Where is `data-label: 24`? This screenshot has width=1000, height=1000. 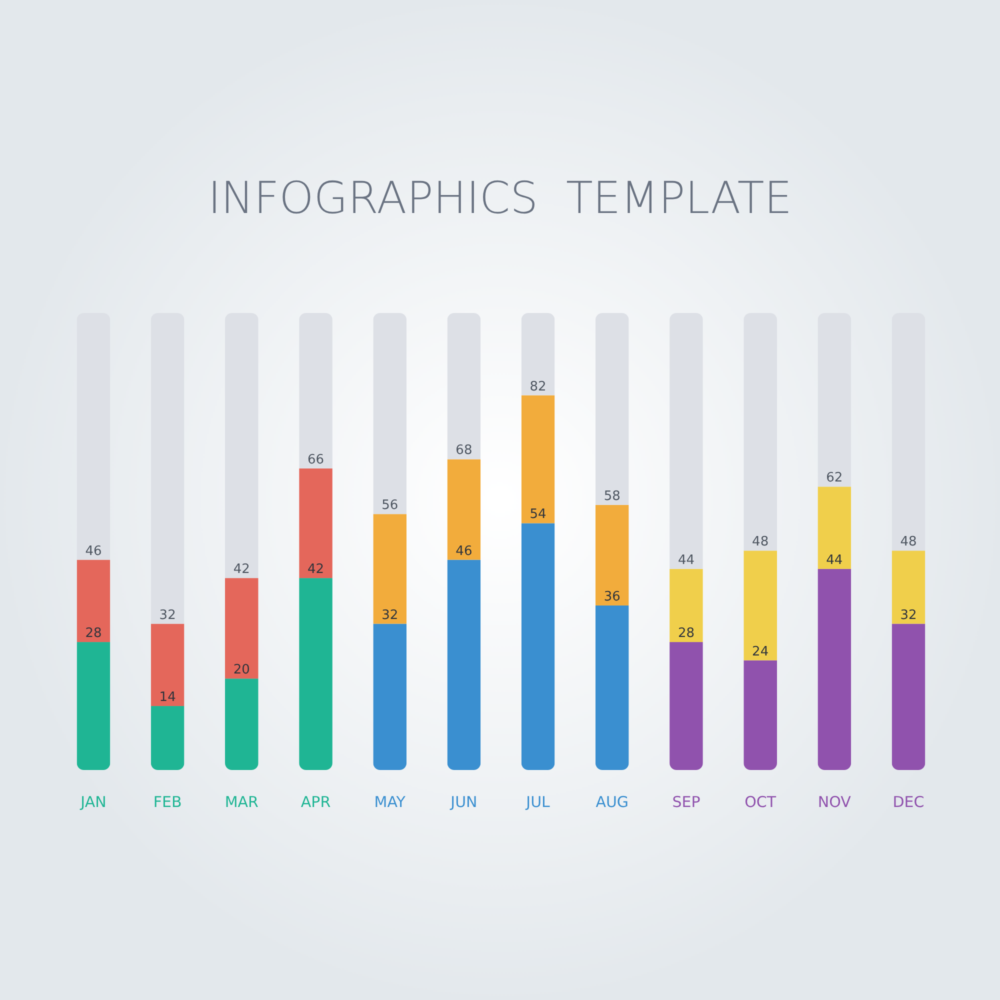 data-label: 24 is located at coordinates (760, 652).